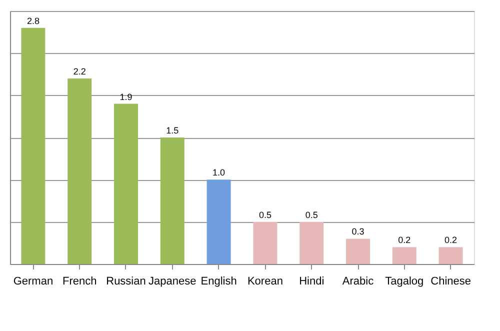 Image resolution: width=500 pixels, height=331 pixels. What do you see at coordinates (33, 21) in the screenshot?
I see `data-label: 2.8` at bounding box center [33, 21].